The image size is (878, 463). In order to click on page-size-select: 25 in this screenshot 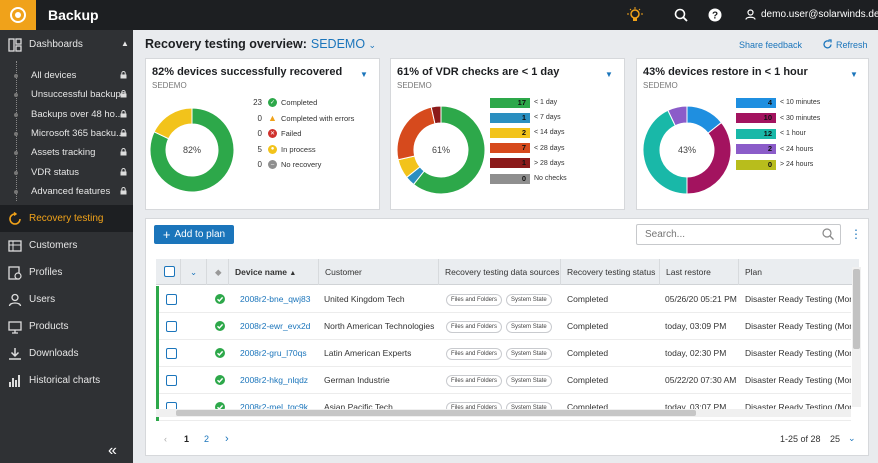, I will do `click(835, 439)`.